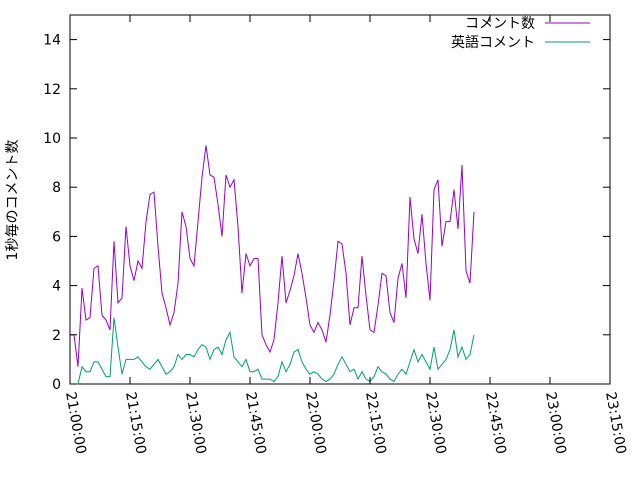 The height and width of the screenshot is (480, 640). What do you see at coordinates (52, 139) in the screenshot?
I see `y-tick-label: 10` at bounding box center [52, 139].